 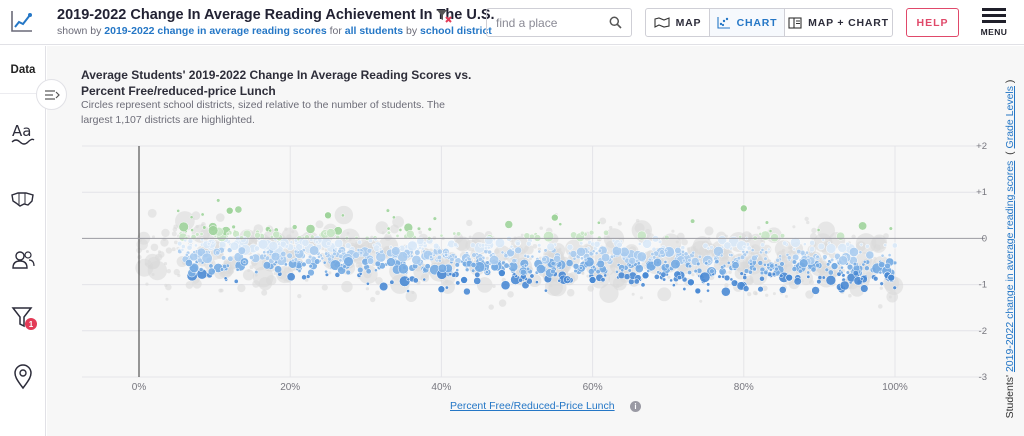 What do you see at coordinates (23, 377) in the screenshot?
I see `sidebar-item-location` at bounding box center [23, 377].